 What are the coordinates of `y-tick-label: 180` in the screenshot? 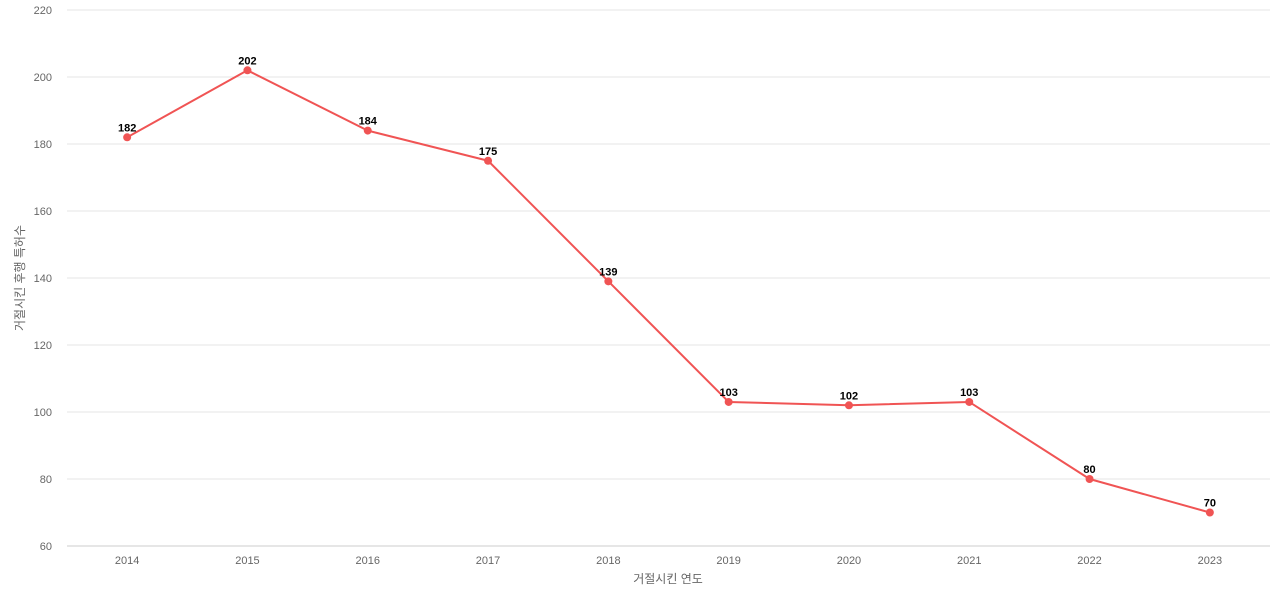 It's located at (43, 145).